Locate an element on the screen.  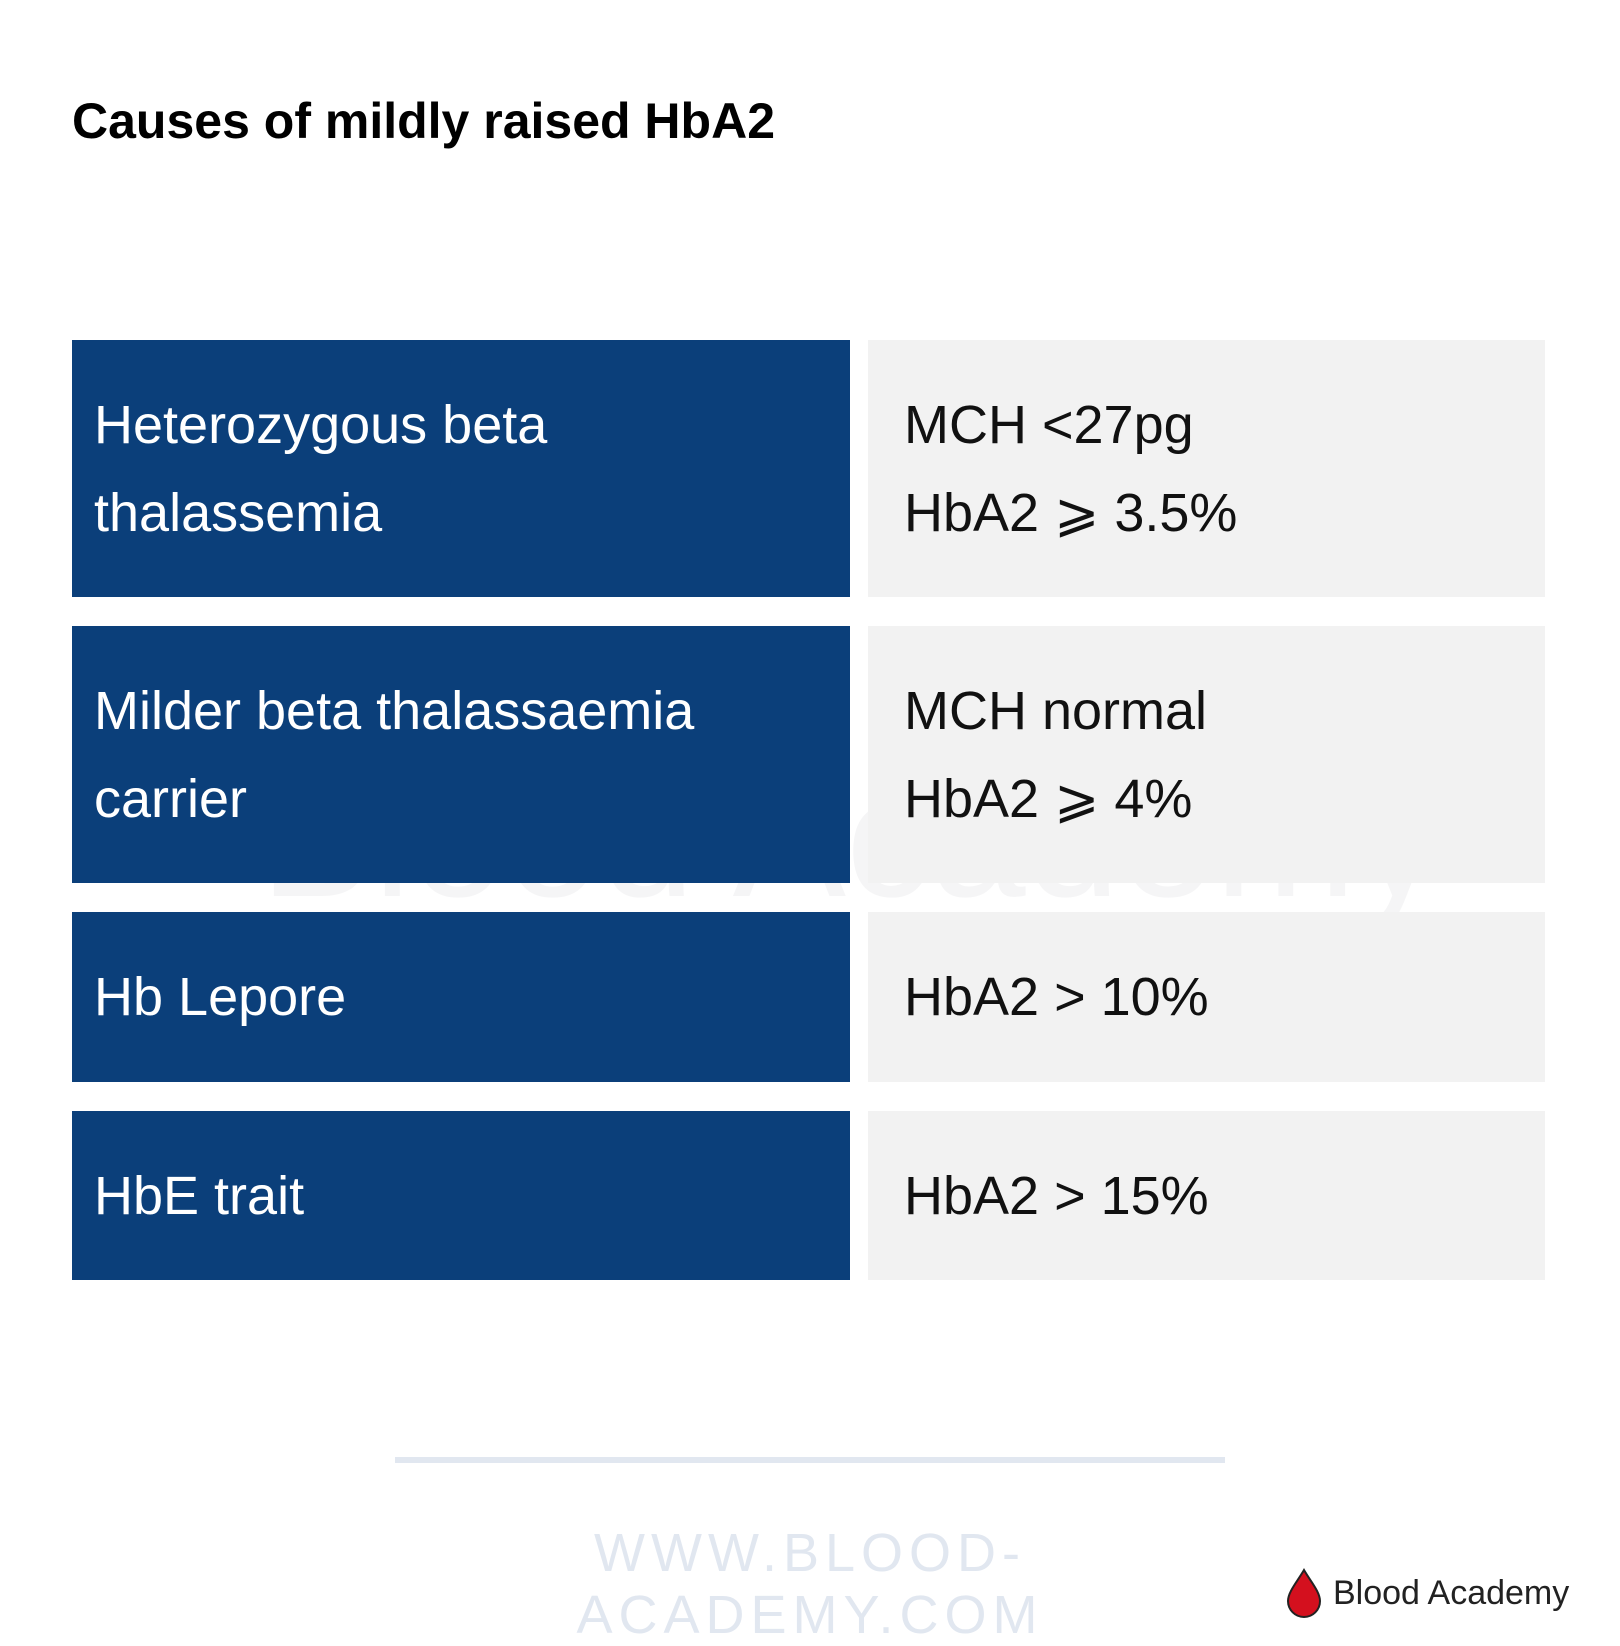
cause-line: carrier is located at coordinates (171, 798).